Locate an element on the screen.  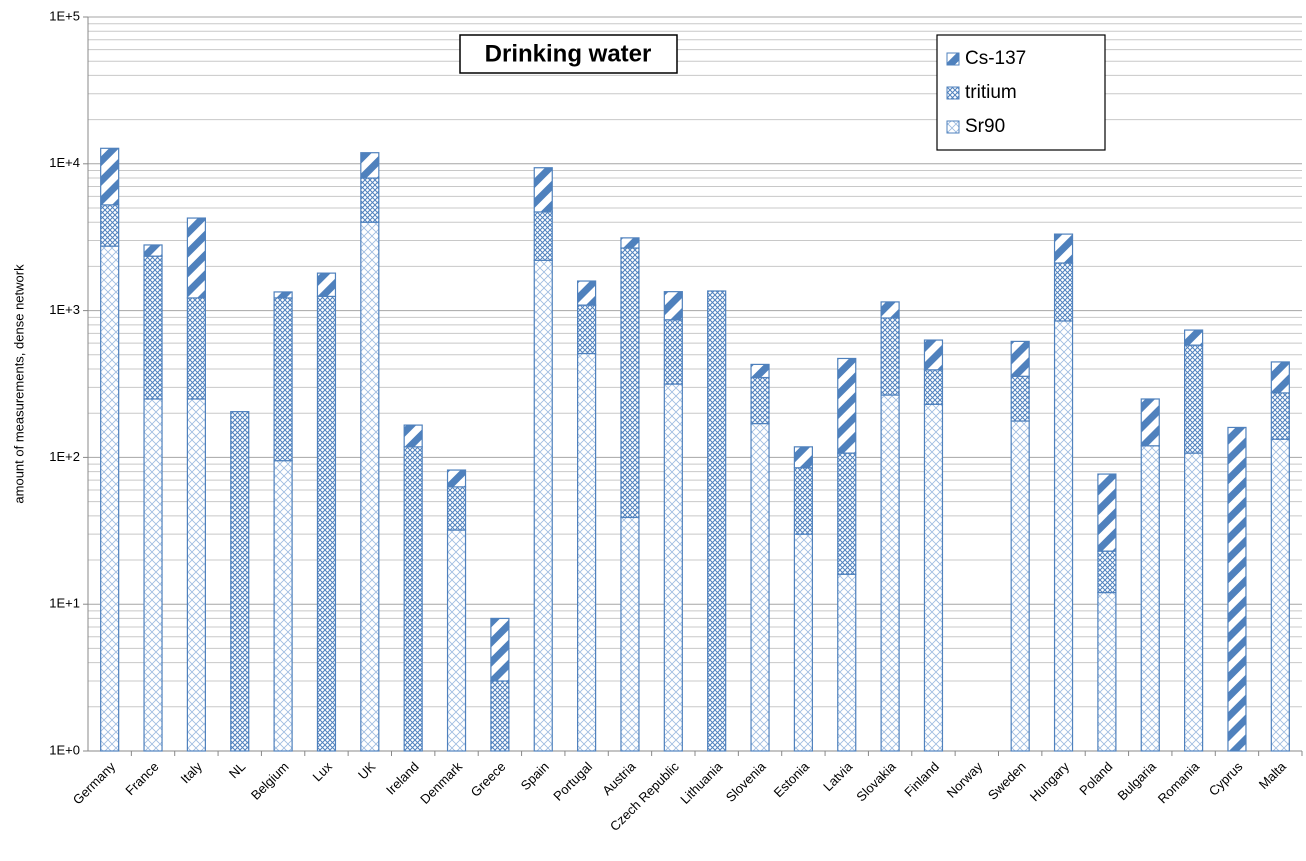
y-axis-label: amount of measurements, dense network is located at coordinates (18, 384).